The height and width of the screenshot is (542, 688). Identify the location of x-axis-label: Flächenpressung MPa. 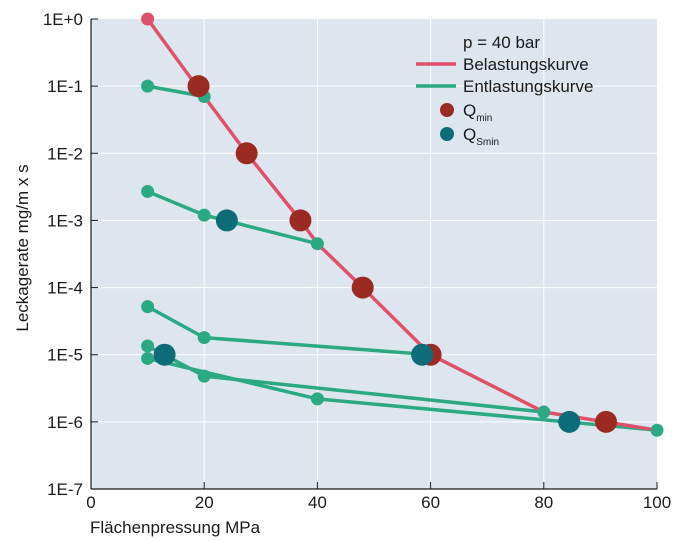
(175, 527).